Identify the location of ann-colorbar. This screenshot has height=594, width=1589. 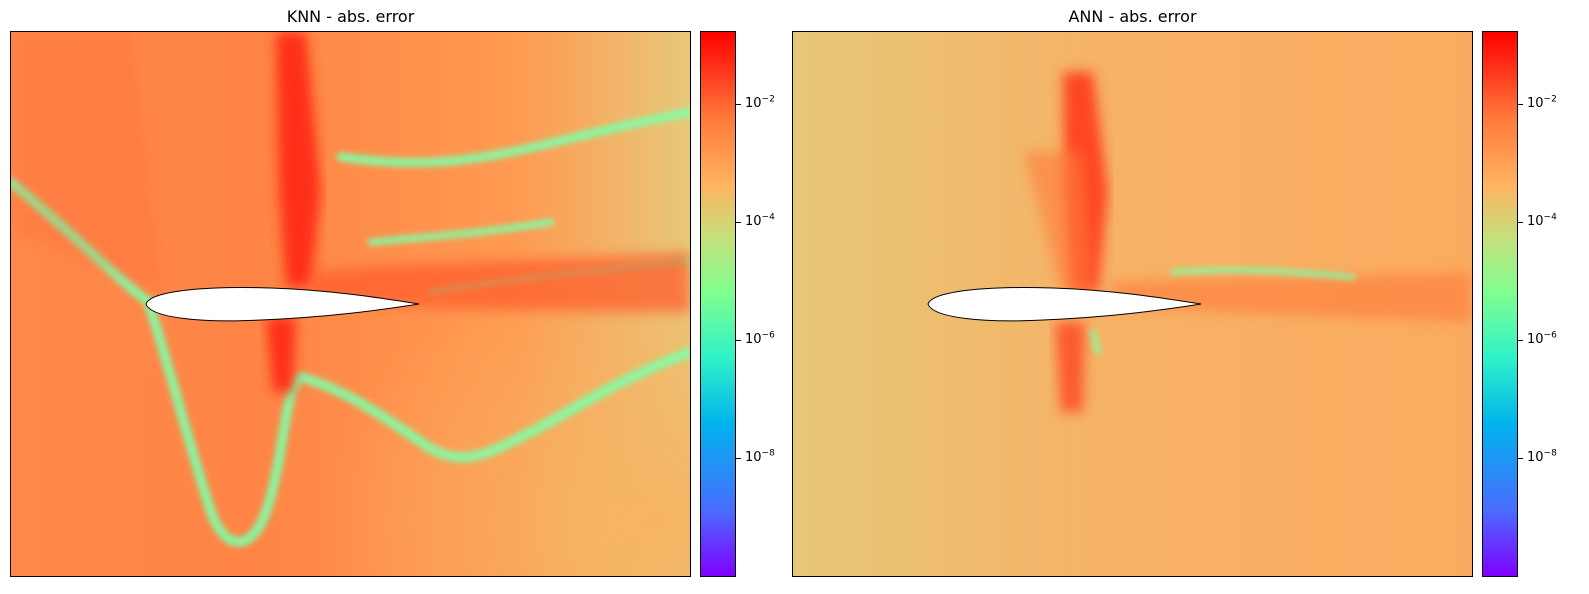
(1500, 304).